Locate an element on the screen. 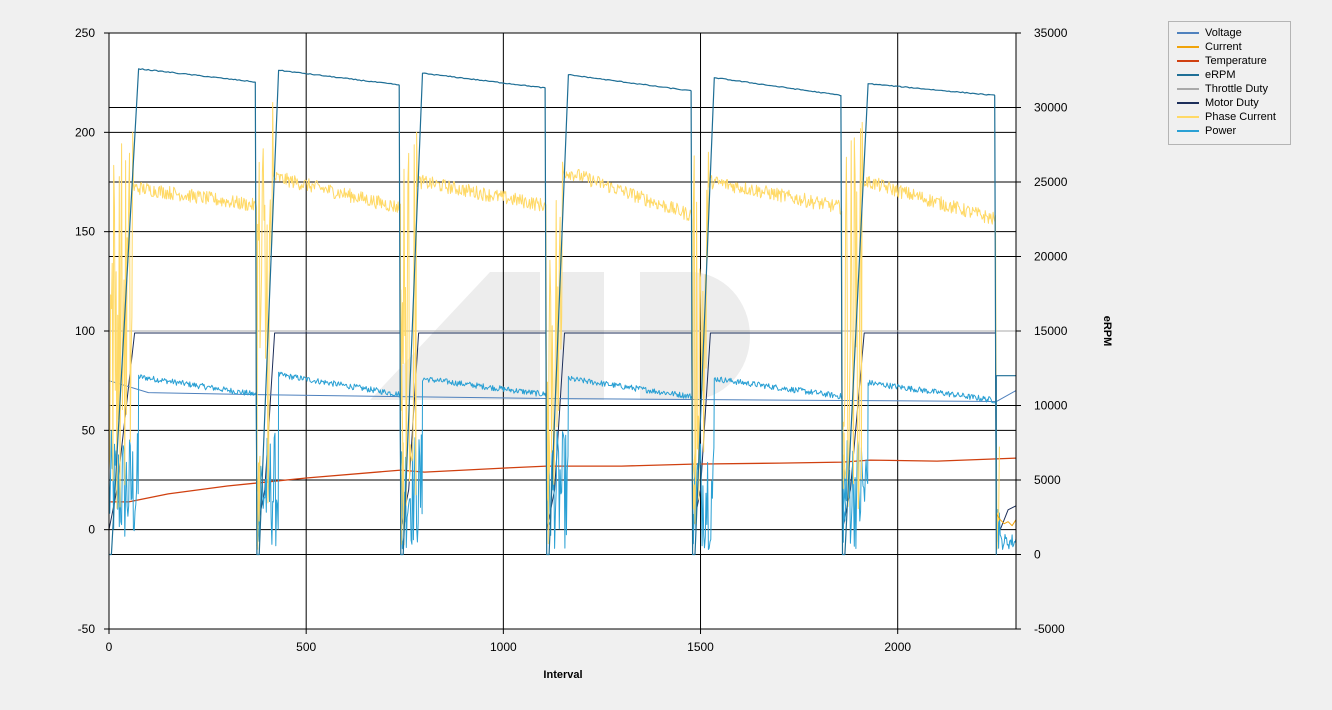 The height and width of the screenshot is (710, 1332). y2-tick-label: 20000 is located at coordinates (1051, 257).